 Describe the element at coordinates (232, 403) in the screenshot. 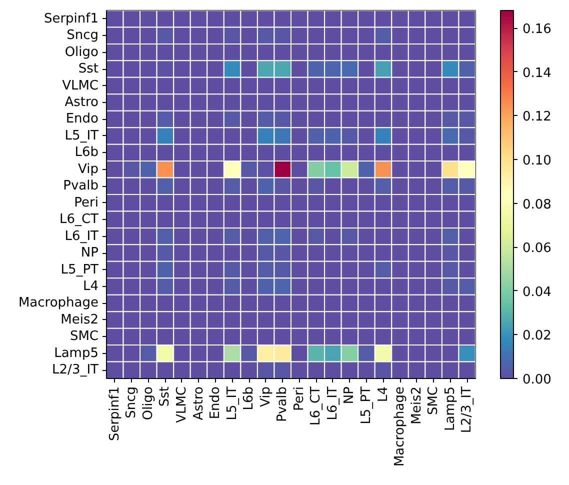

I see `x-tick-label: L5_IT` at that location.